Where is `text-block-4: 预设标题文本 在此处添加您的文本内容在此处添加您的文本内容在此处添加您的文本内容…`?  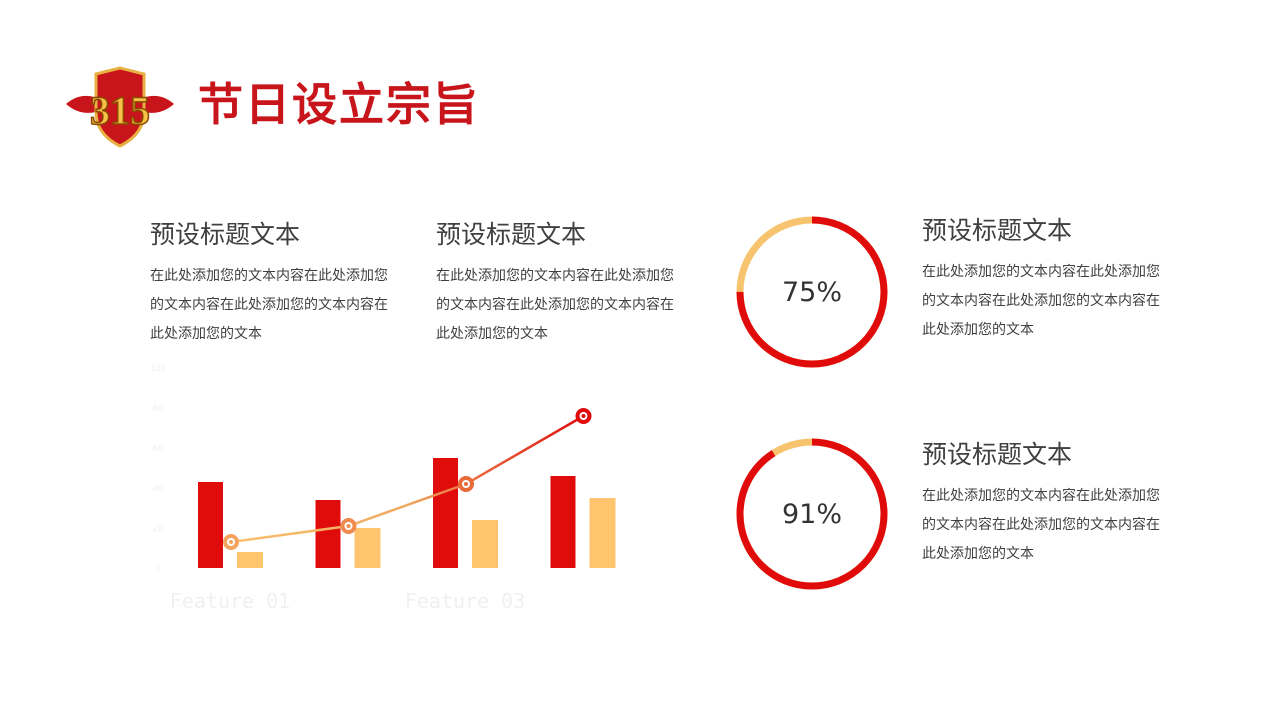
text-block-4: 预设标题文本 在此处添加您的文本内容在此处添加您的文本内容在此处添加您的文本内容… is located at coordinates (1042, 503).